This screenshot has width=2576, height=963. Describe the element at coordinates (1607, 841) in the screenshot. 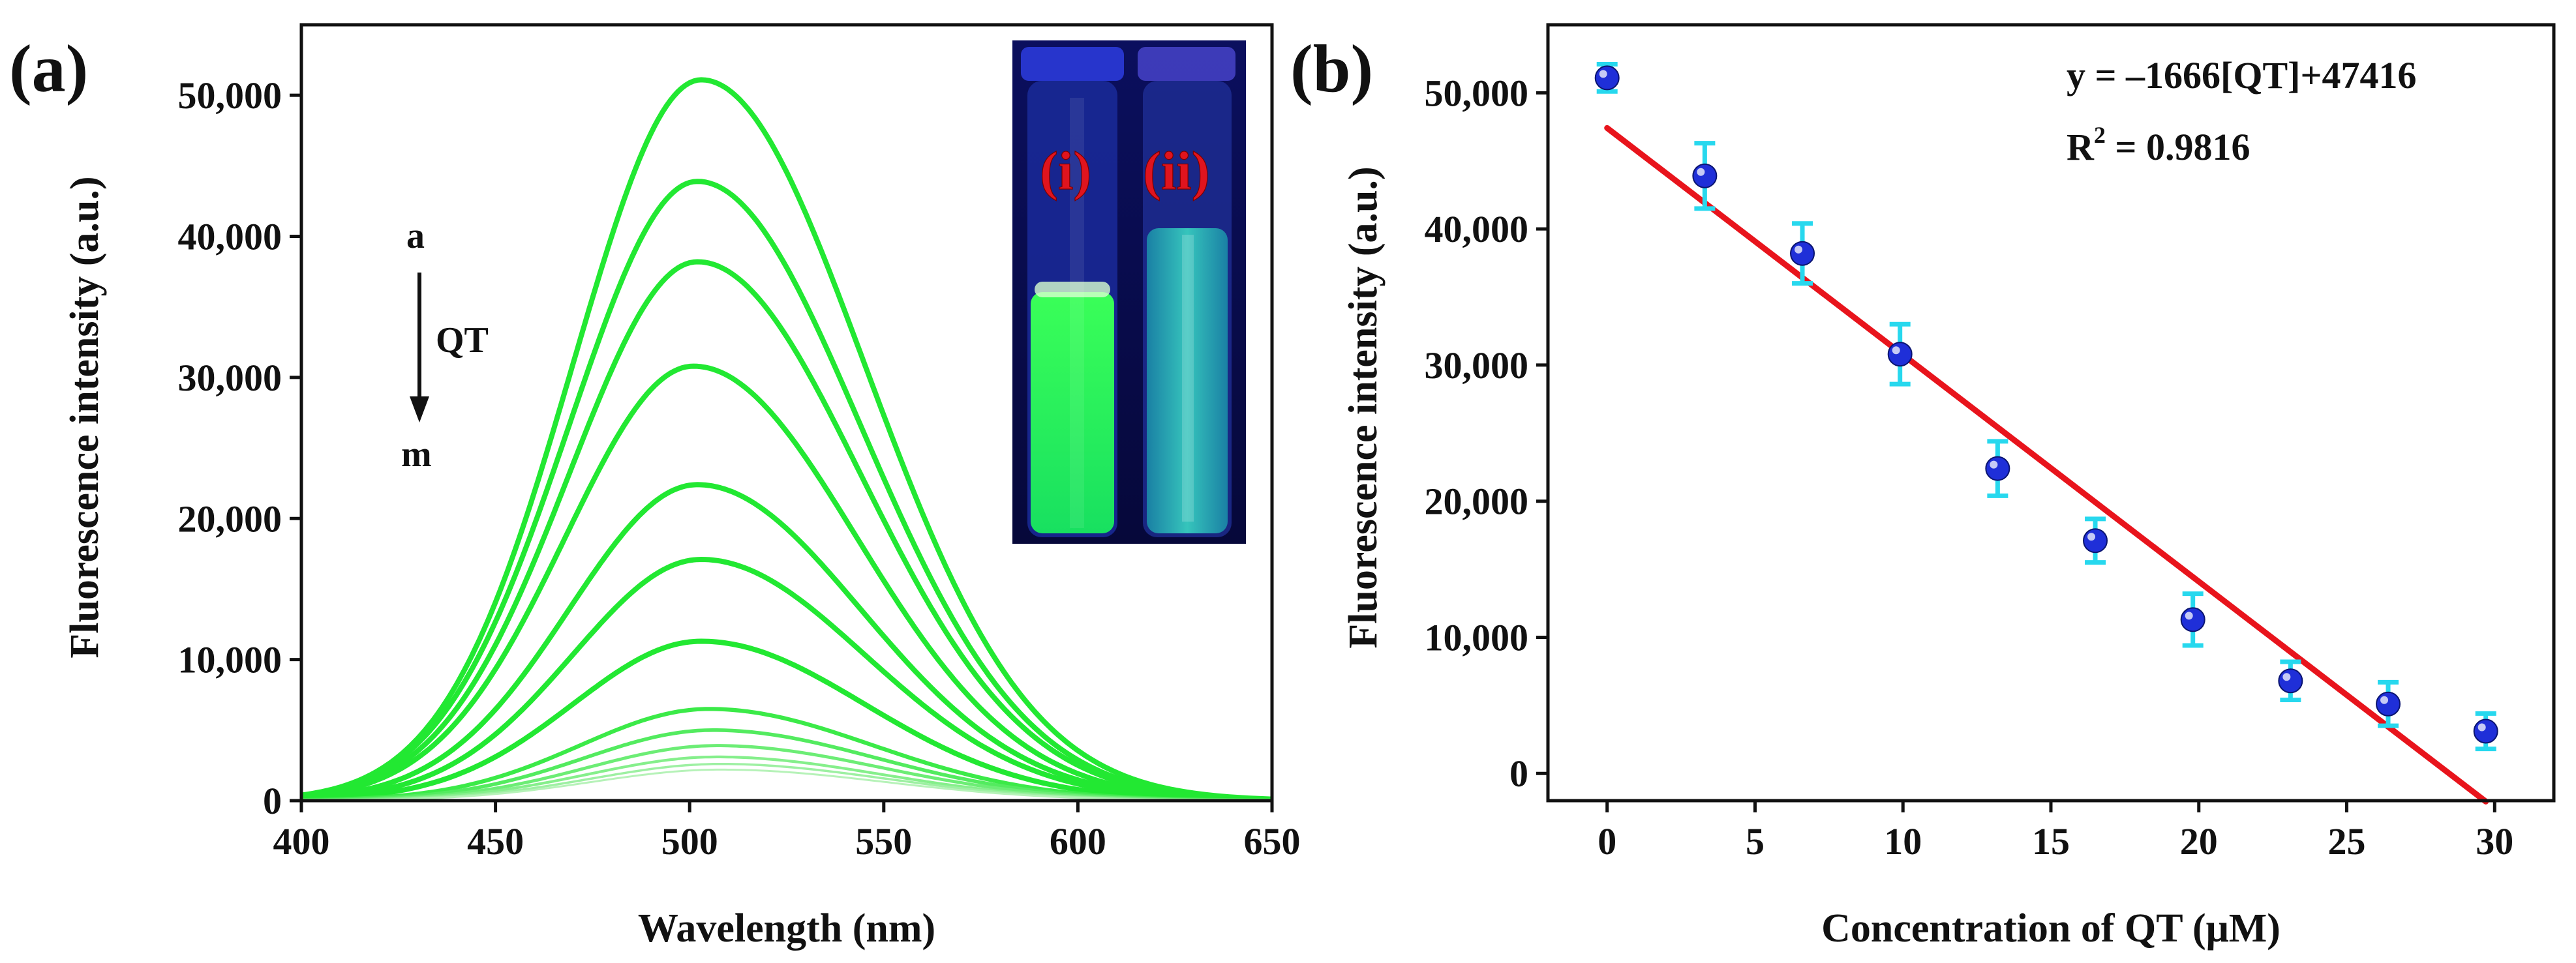

I see `panel-b-x-tick-label: 0` at that location.